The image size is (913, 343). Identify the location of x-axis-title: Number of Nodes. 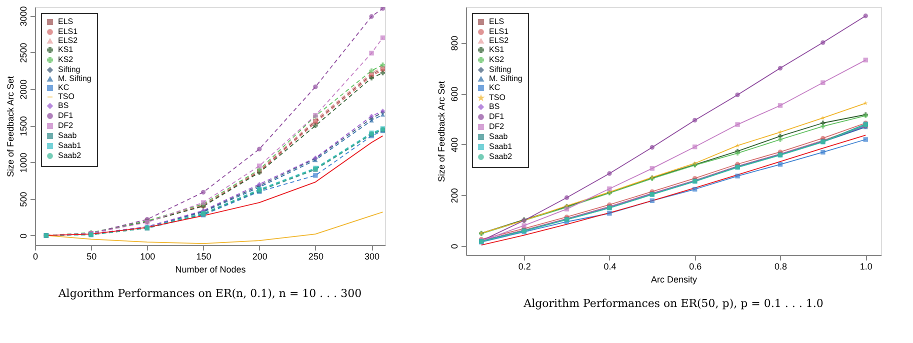
(210, 269).